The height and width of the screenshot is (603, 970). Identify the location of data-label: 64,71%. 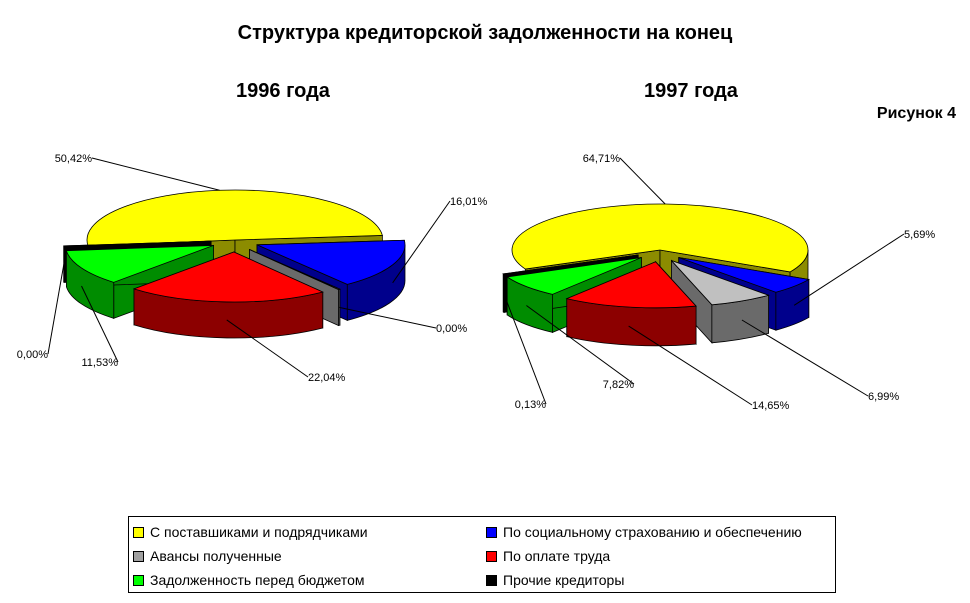
(602, 159).